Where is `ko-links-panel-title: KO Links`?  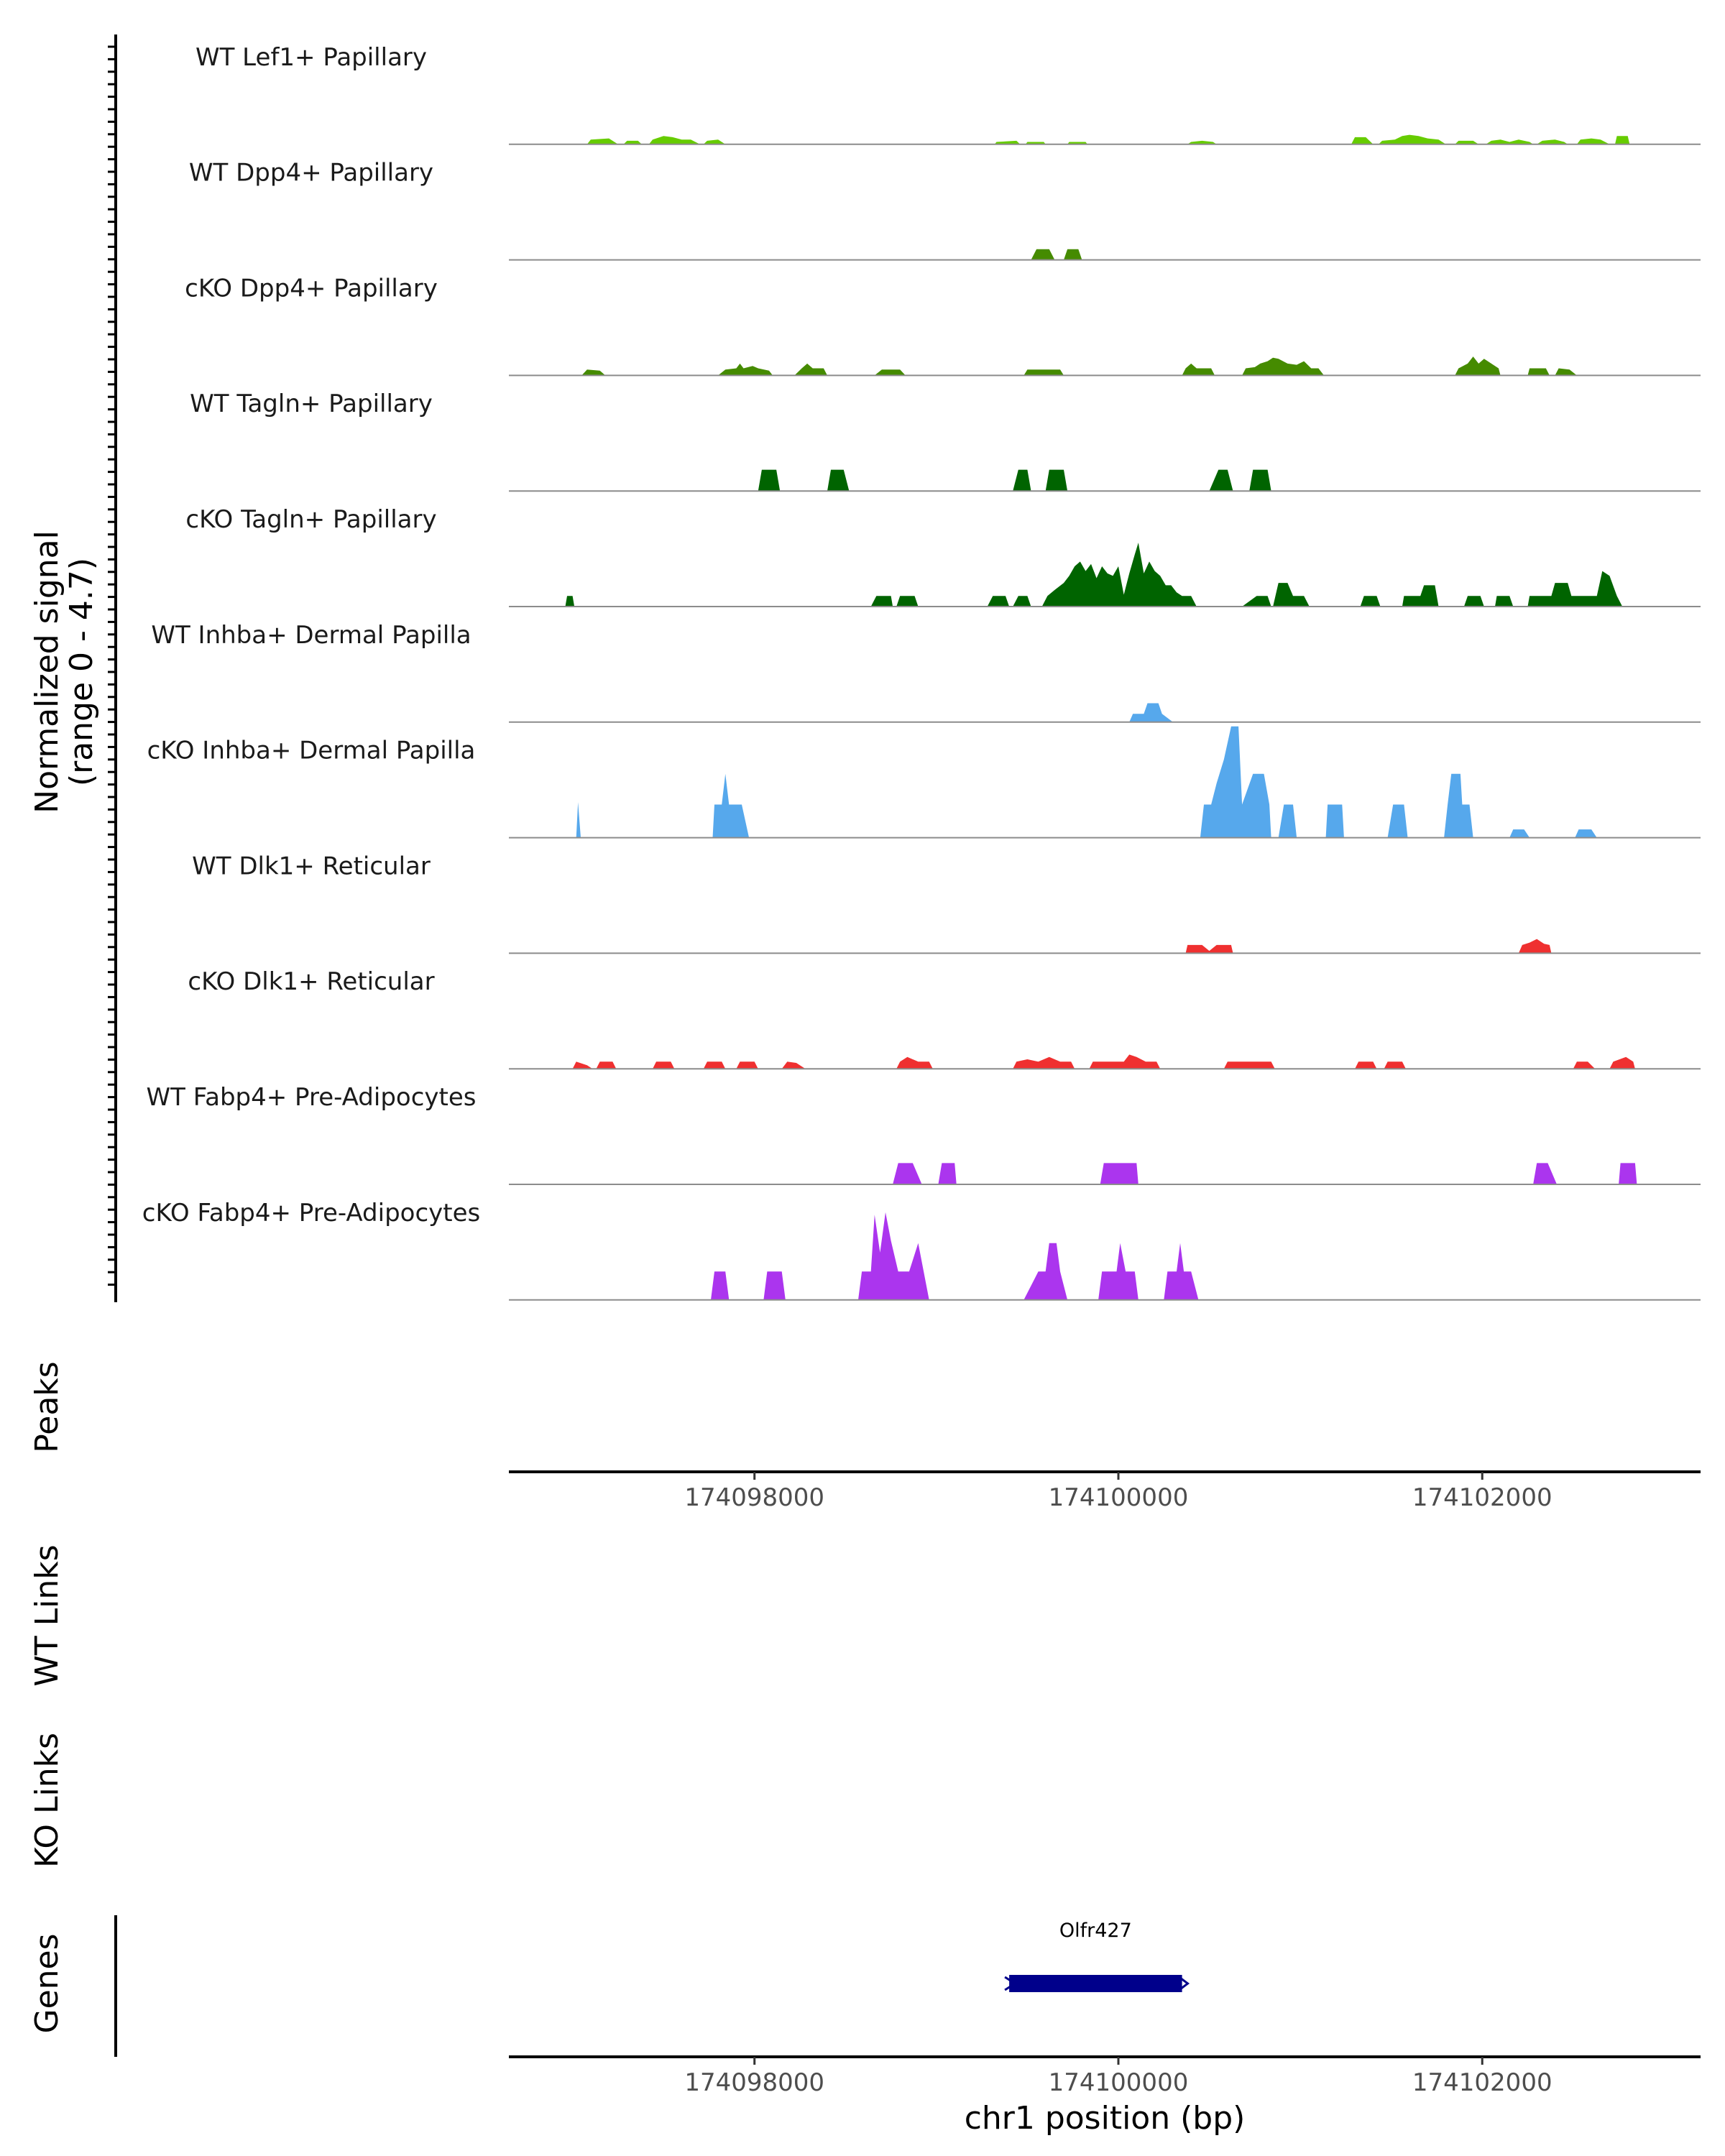 ko-links-panel-title: KO Links is located at coordinates (47, 1800).